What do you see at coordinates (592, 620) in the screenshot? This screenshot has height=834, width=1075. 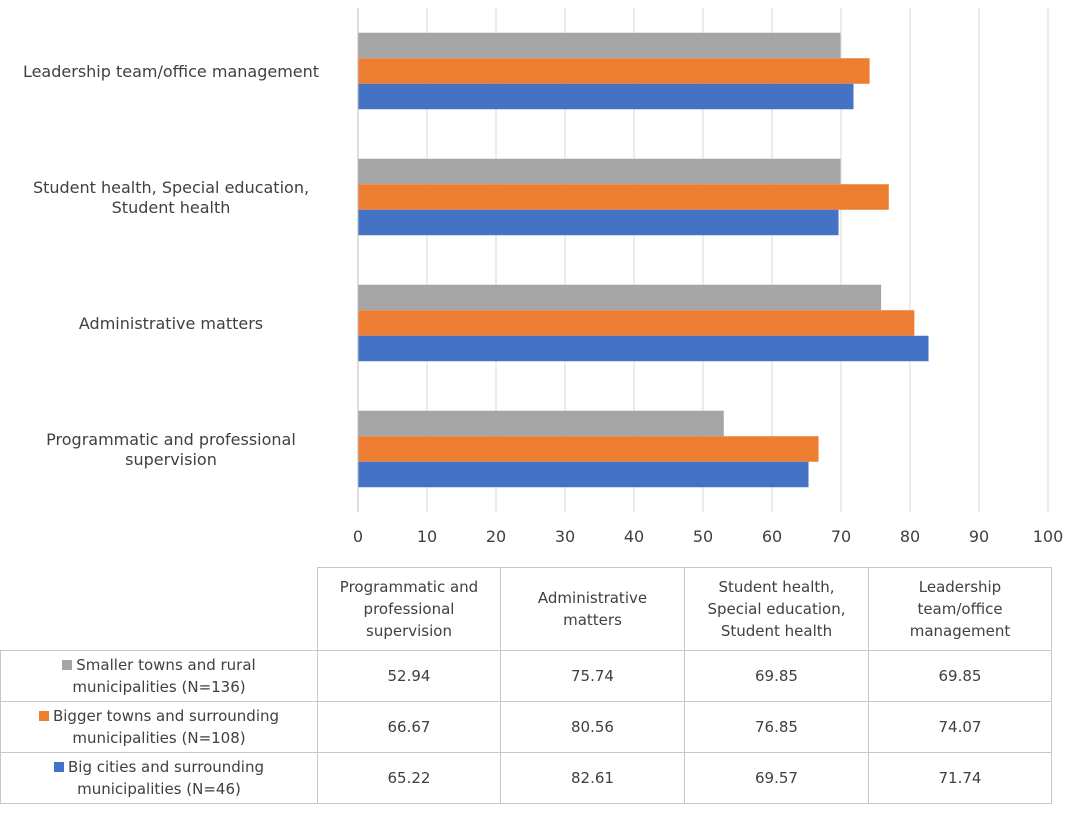 I see `column-header-line: matters` at bounding box center [592, 620].